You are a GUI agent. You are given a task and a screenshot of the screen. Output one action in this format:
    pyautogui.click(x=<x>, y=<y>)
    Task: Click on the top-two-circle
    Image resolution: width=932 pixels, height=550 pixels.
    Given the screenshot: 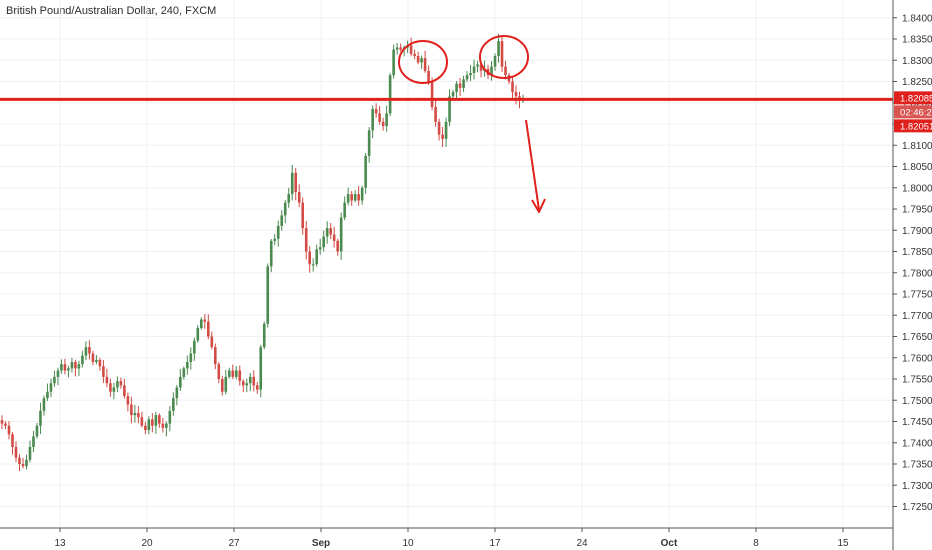 What is the action you would take?
    pyautogui.click(x=504, y=57)
    